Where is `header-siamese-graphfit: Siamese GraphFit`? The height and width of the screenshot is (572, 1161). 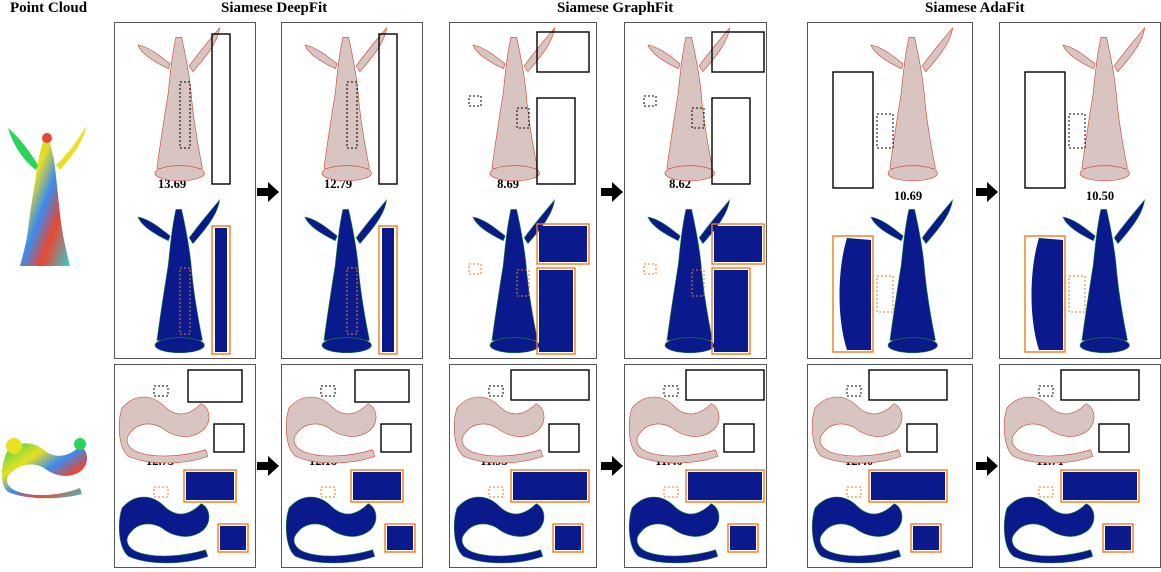 header-siamese-graphfit: Siamese GraphFit is located at coordinates (615, 8).